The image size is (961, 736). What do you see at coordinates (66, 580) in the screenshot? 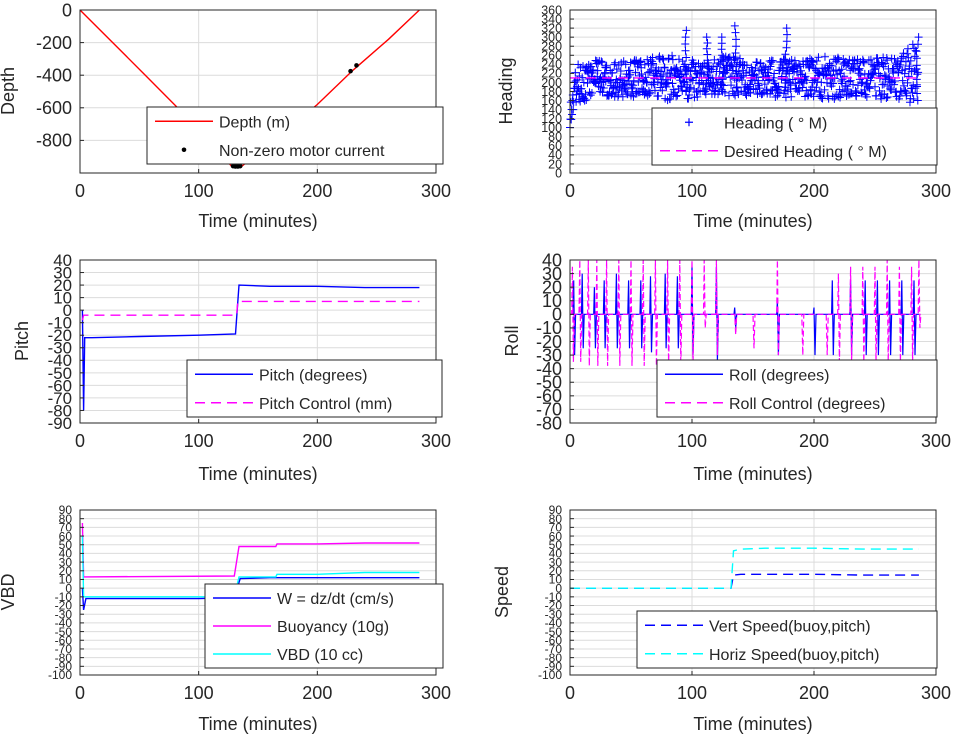
I see `vbd-ytick-label-11: 10` at bounding box center [66, 580].